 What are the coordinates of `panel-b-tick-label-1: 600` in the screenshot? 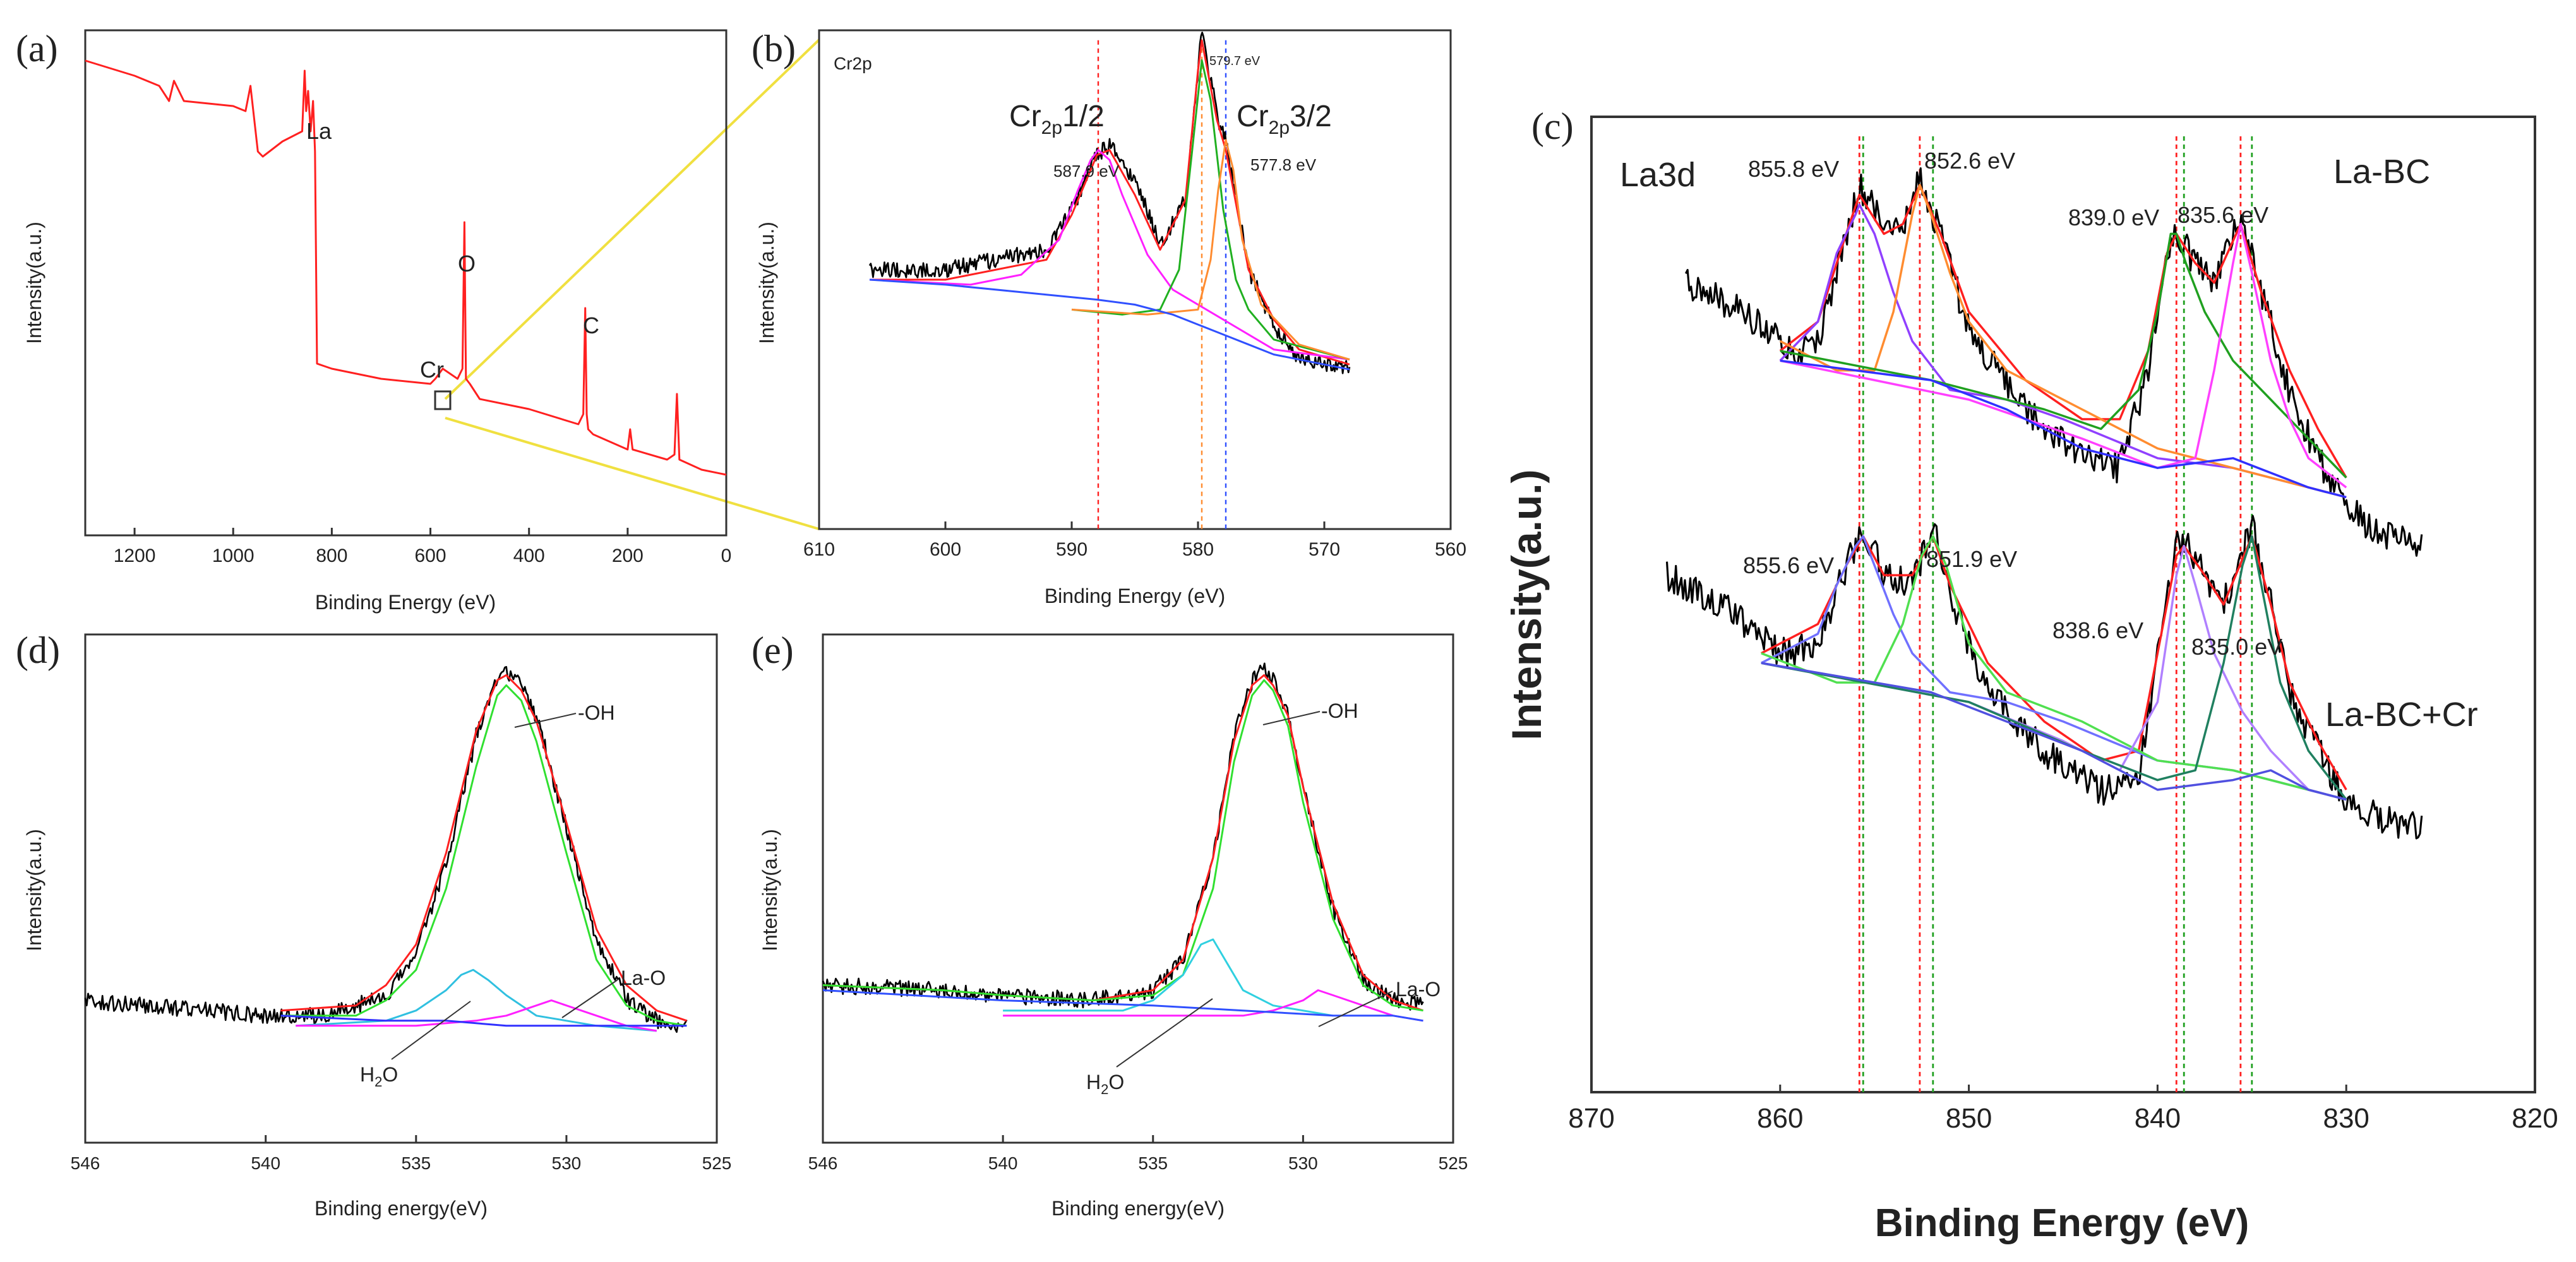 It's located at (945, 549).